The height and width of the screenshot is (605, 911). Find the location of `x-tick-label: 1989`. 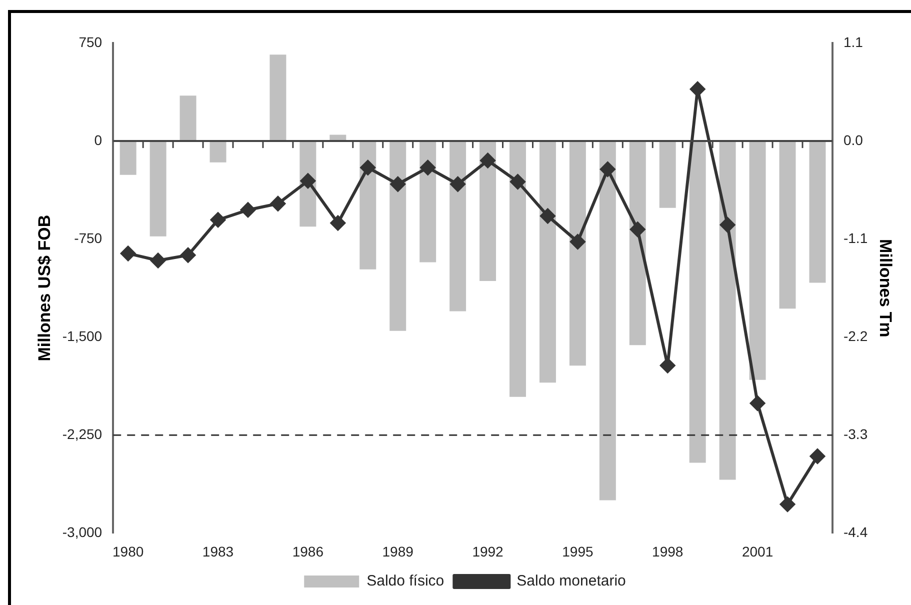

x-tick-label: 1989 is located at coordinates (398, 551).